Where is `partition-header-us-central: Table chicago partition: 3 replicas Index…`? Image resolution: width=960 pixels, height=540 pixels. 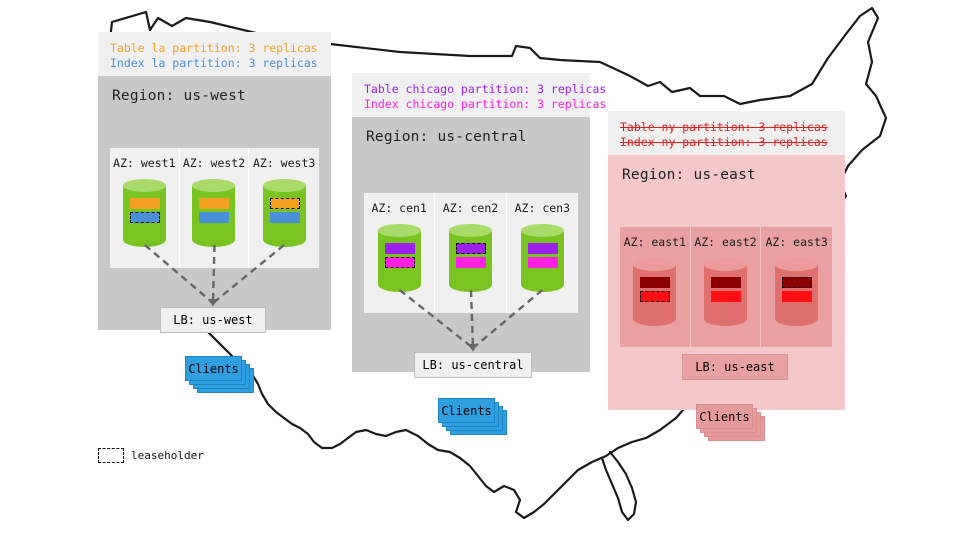
partition-header-us-central: Table chicago partition: 3 replicas Index… is located at coordinates (479, 95).